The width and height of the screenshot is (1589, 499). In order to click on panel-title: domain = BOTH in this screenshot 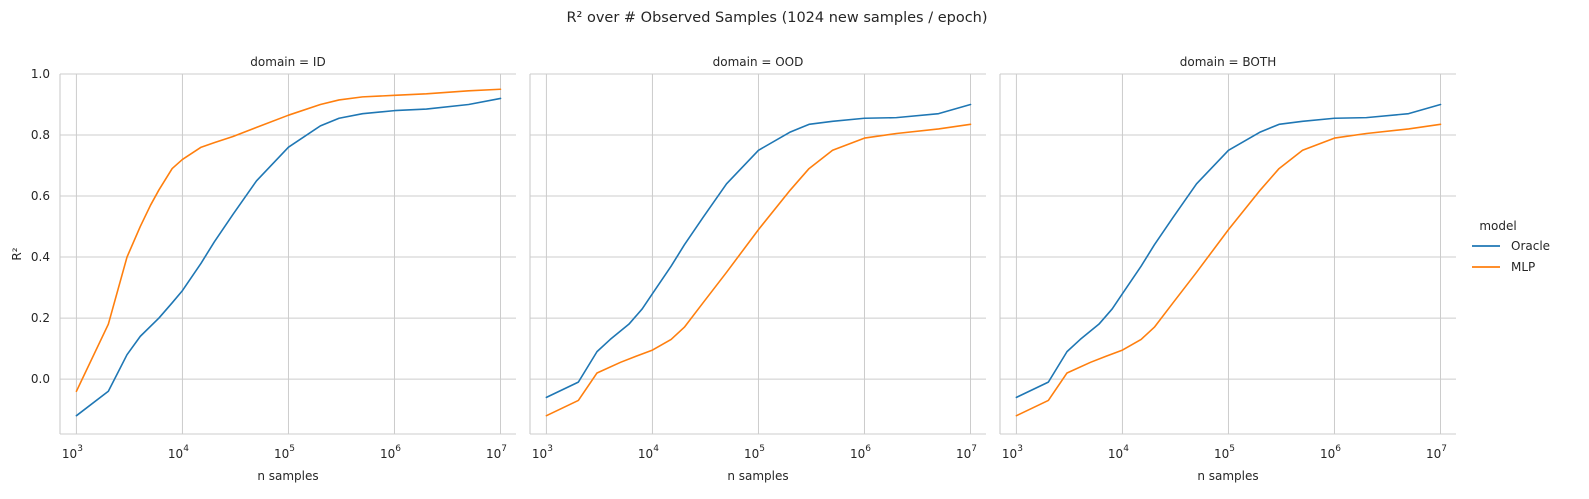, I will do `click(1228, 62)`.